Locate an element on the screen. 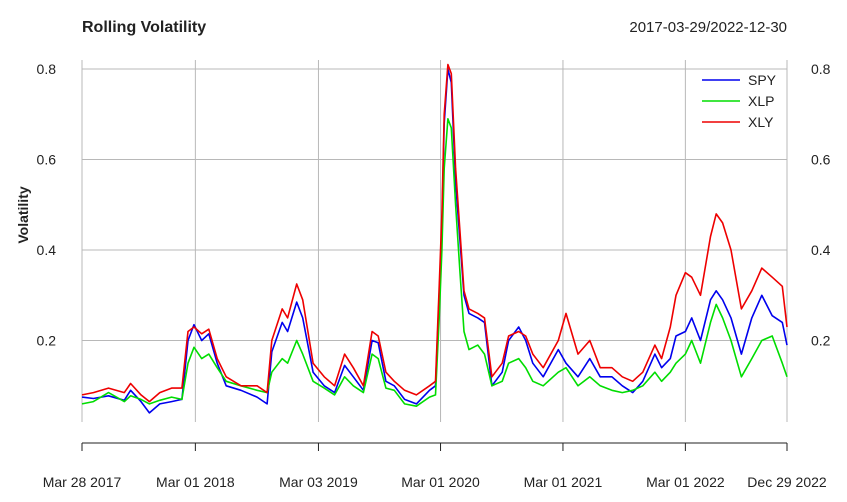 The image size is (847, 502). legend-label-spy: SPY is located at coordinates (762, 80).